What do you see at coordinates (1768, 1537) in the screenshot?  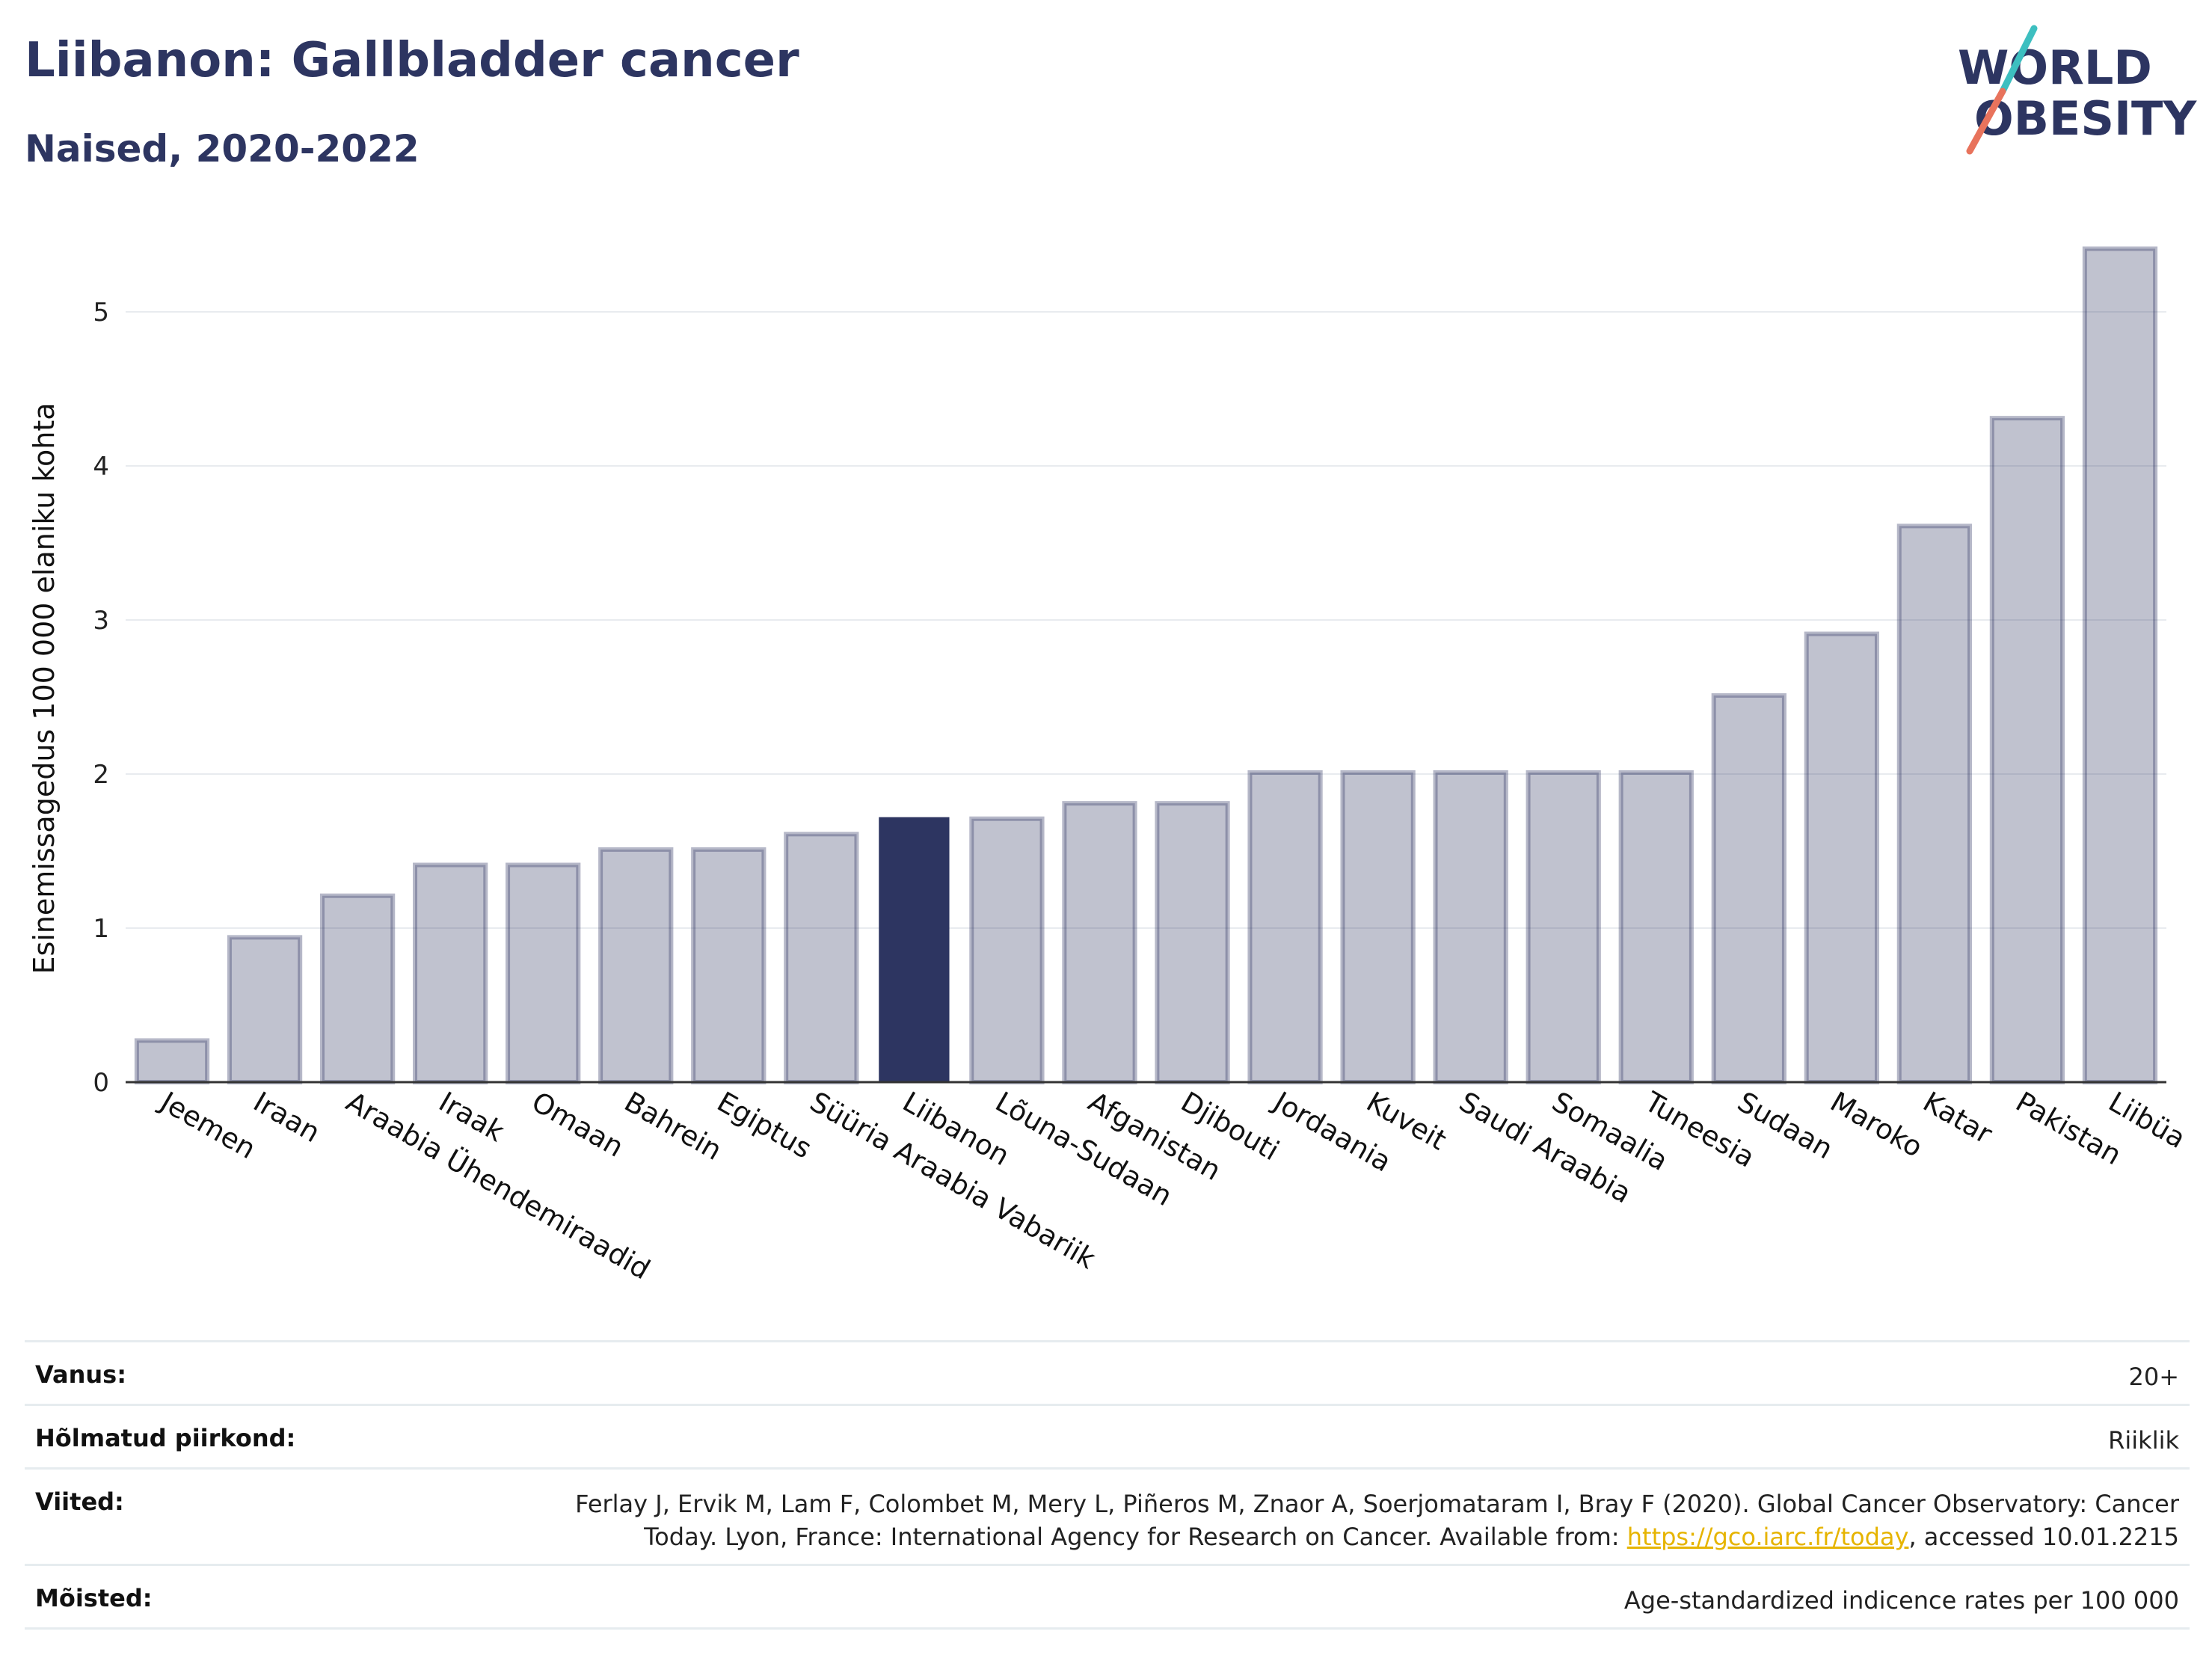 I see `reference-link: https://gco.iarc.fr/today` at bounding box center [1768, 1537].